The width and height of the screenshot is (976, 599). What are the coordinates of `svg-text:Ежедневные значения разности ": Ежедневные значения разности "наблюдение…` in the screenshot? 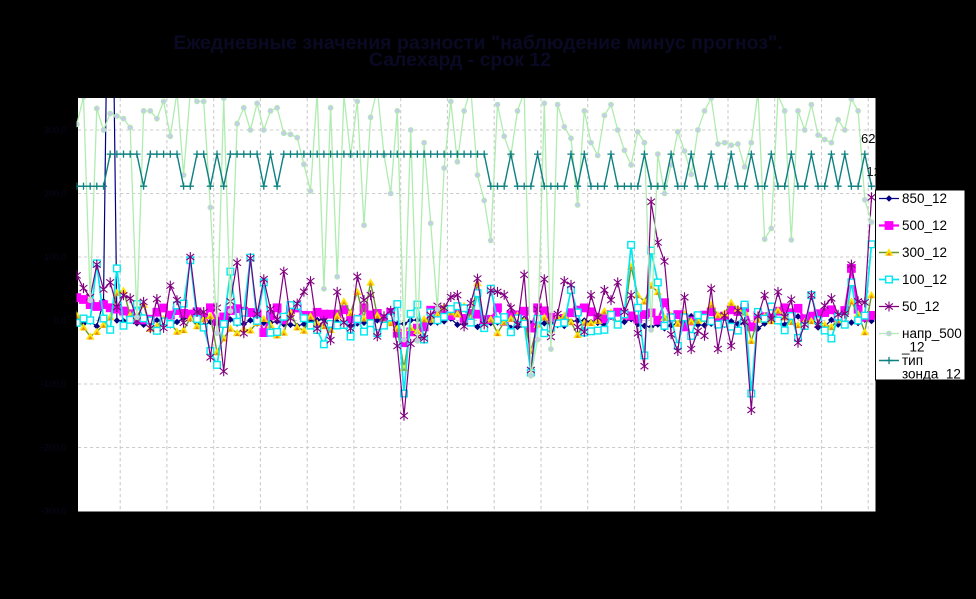 It's located at (477, 43).